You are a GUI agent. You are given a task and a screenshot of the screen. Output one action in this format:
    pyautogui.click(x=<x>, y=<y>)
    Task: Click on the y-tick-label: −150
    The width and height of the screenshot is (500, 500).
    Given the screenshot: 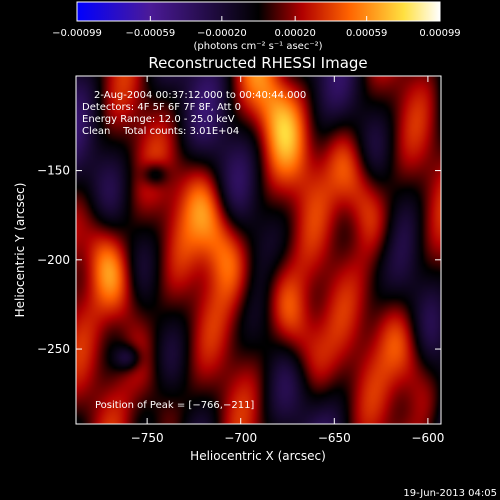 What is the action you would take?
    pyautogui.click(x=53, y=171)
    